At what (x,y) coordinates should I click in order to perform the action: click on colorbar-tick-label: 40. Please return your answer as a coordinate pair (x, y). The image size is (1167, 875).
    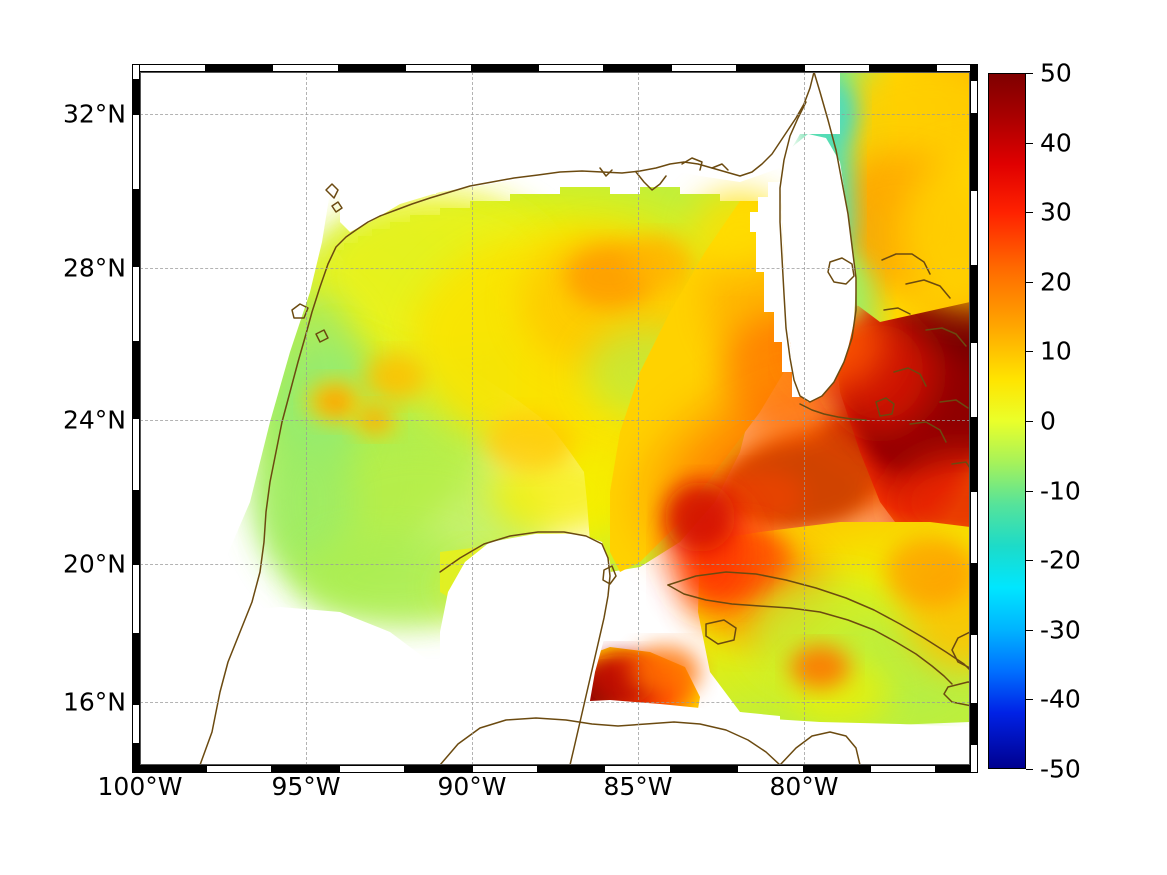
    Looking at the image, I should click on (1056, 143).